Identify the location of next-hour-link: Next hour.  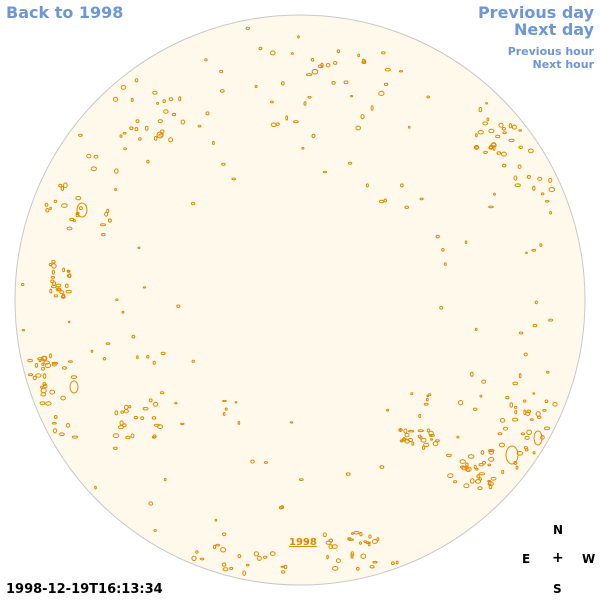
(563, 64).